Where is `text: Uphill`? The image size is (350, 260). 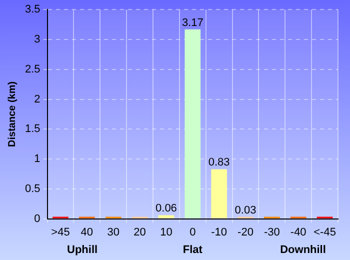
text: Uphill is located at coordinates (82, 250).